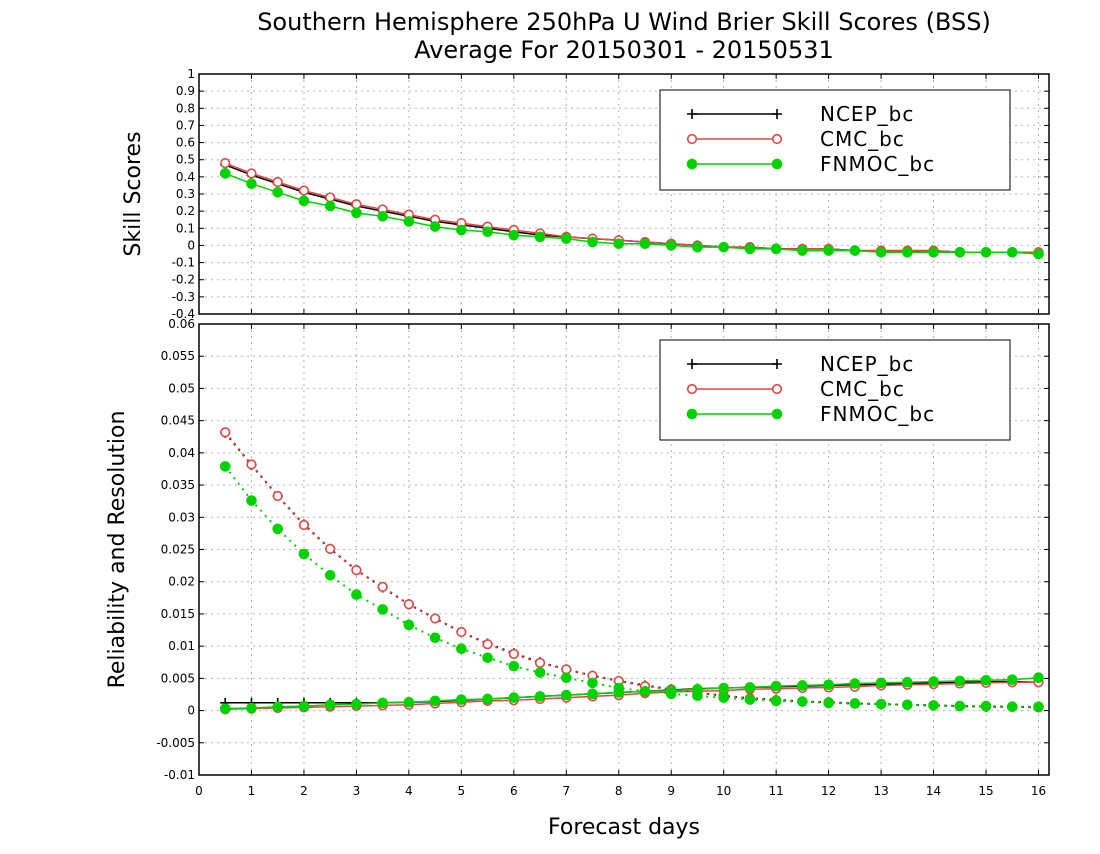  Describe the element at coordinates (185, 125) in the screenshot. I see `y-tick-label: 0.7` at that location.